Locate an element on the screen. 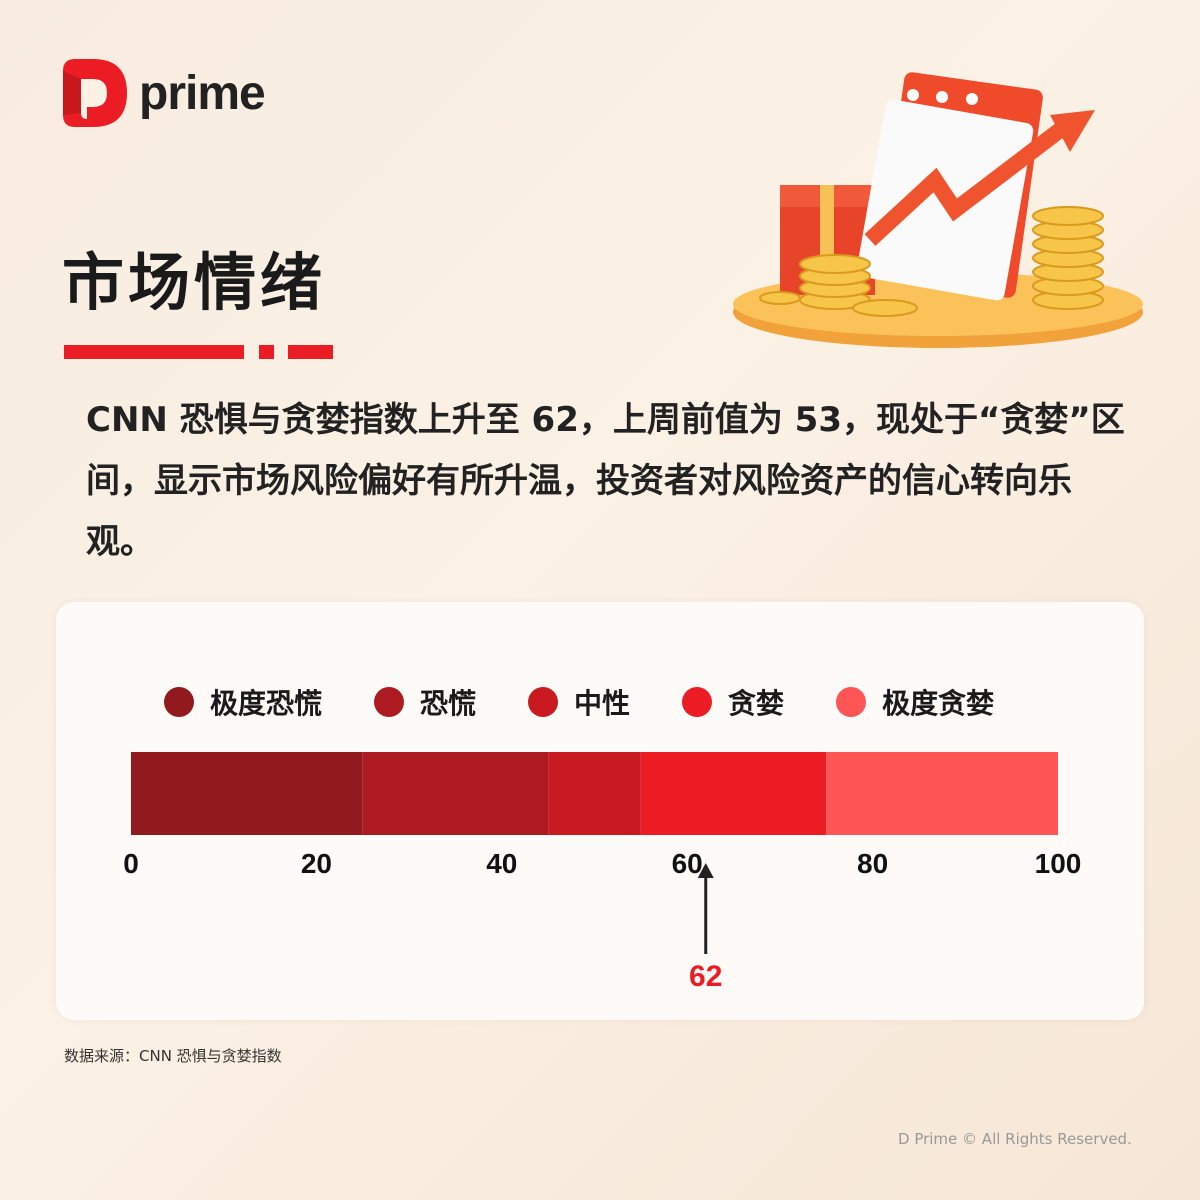  title-divider-dot is located at coordinates (266, 352).